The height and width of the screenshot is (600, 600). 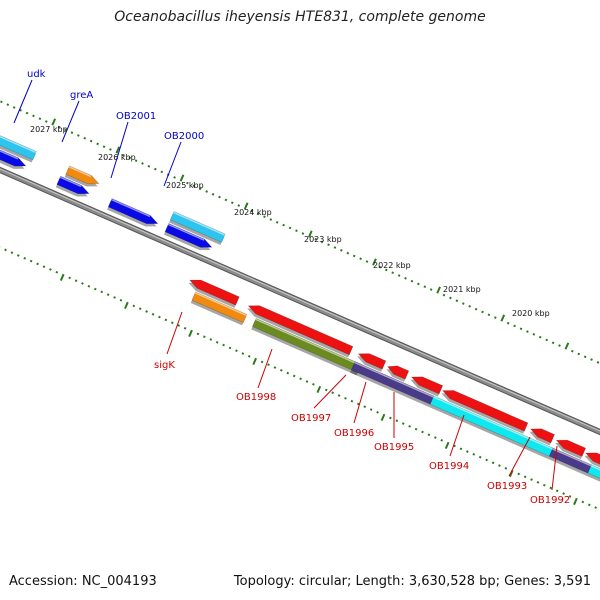 What do you see at coordinates (592, 458) in the screenshot?
I see `gene-ob1991-body` at bounding box center [592, 458].